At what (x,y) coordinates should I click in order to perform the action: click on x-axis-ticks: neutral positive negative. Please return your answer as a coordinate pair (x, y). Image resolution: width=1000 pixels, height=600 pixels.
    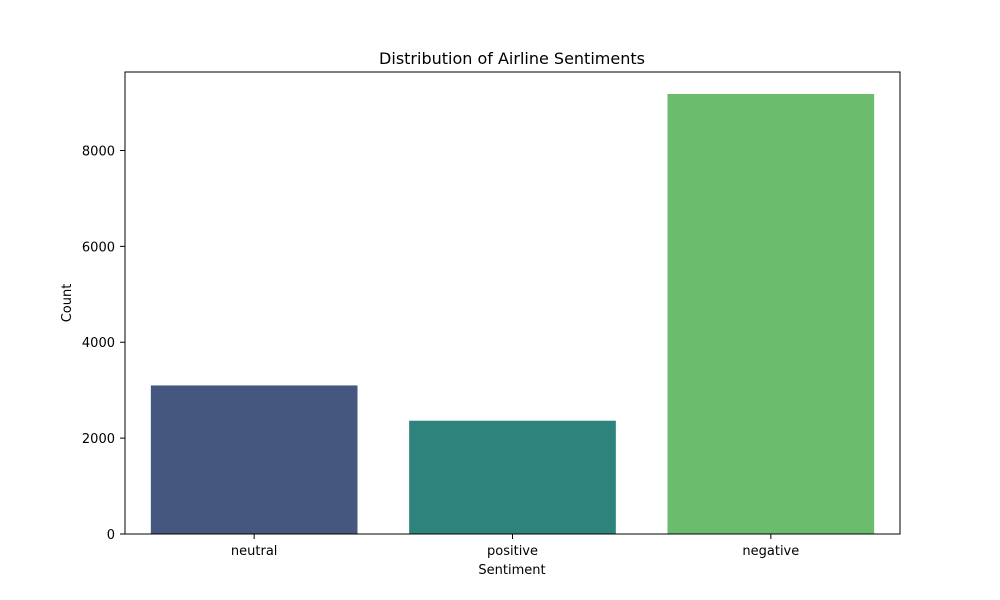
    Looking at the image, I should click on (515, 546).